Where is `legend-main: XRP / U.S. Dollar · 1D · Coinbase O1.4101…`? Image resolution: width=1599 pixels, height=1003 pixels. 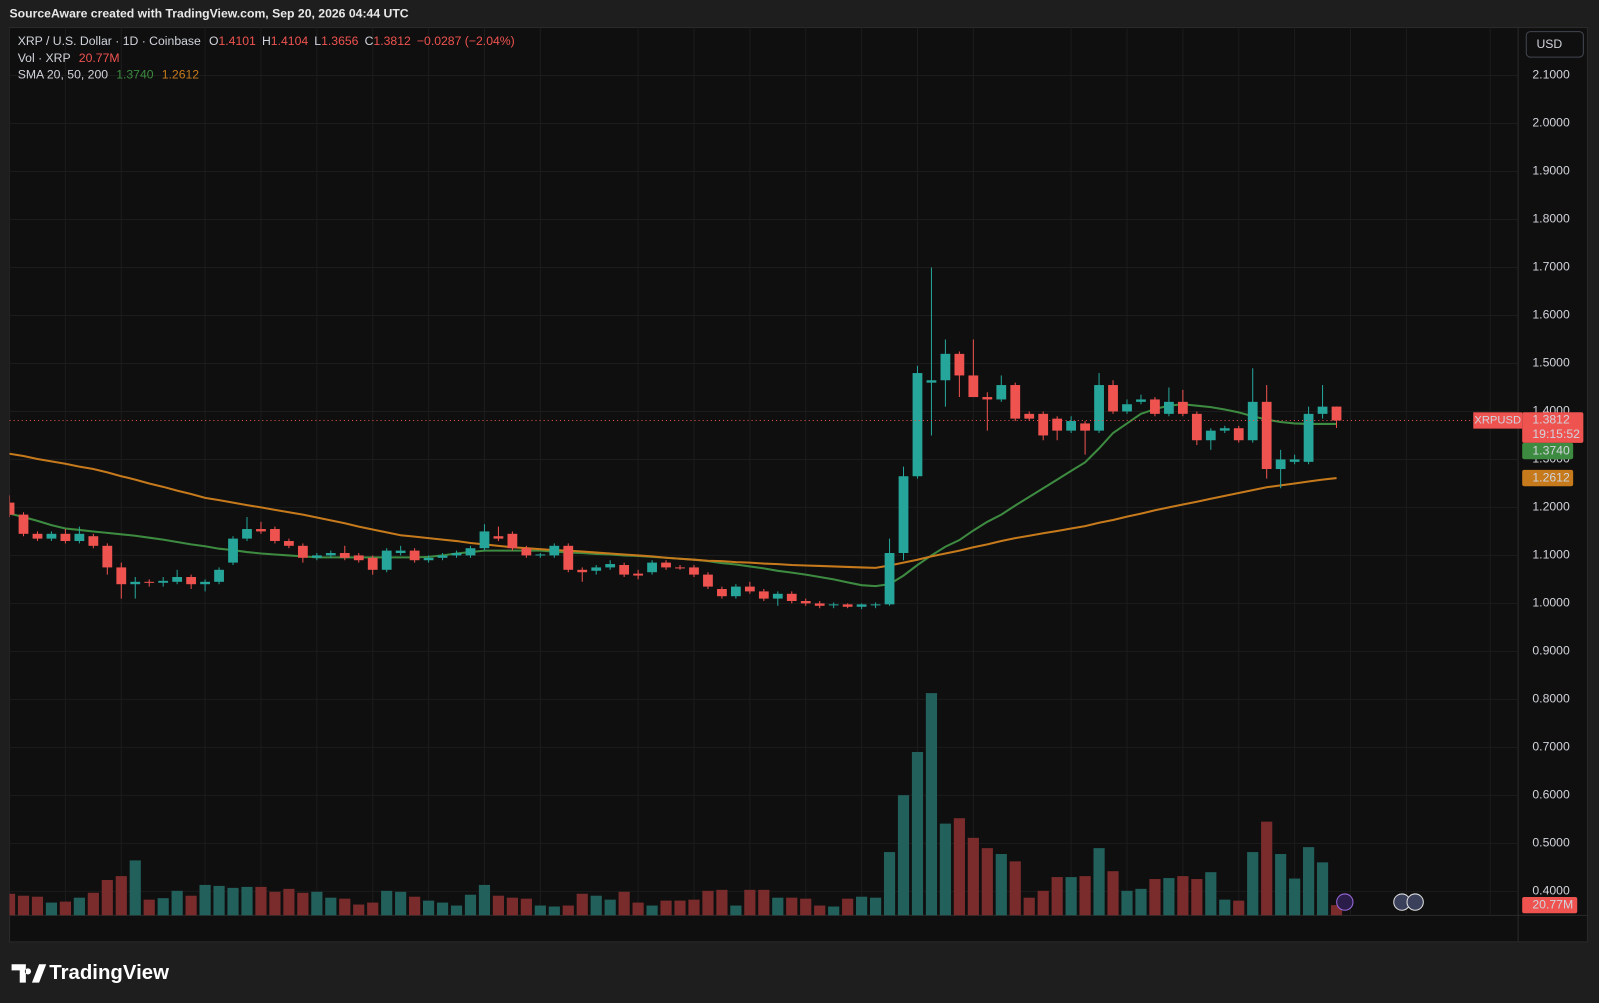 legend-main: XRP / U.S. Dollar · 1D · Coinbase O1.4101… is located at coordinates (266, 41).